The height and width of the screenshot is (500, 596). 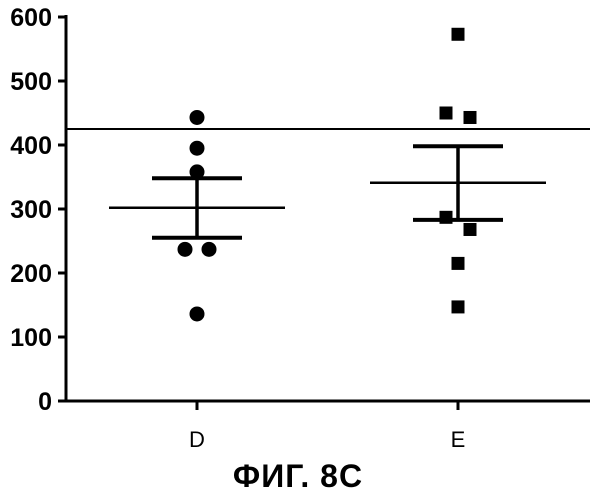 What do you see at coordinates (45, 402) in the screenshot?
I see `y-tick-label: 0` at bounding box center [45, 402].